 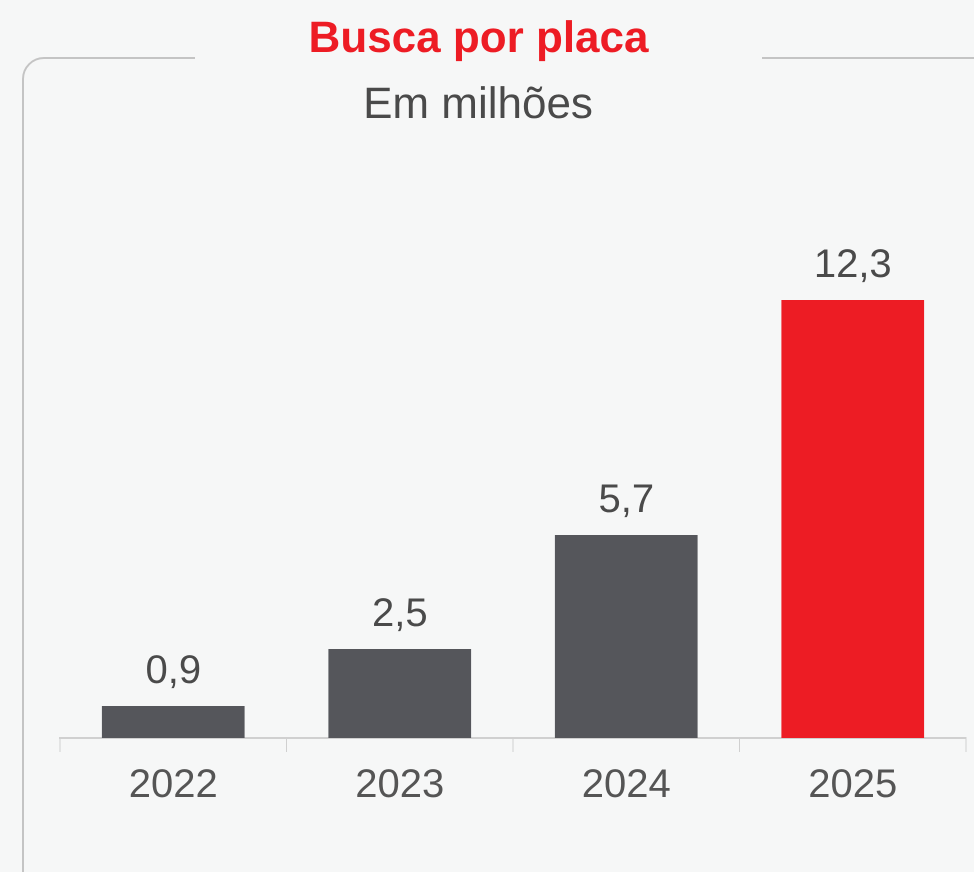 What do you see at coordinates (478, 38) in the screenshot?
I see `chart-title: Busca por placa` at bounding box center [478, 38].